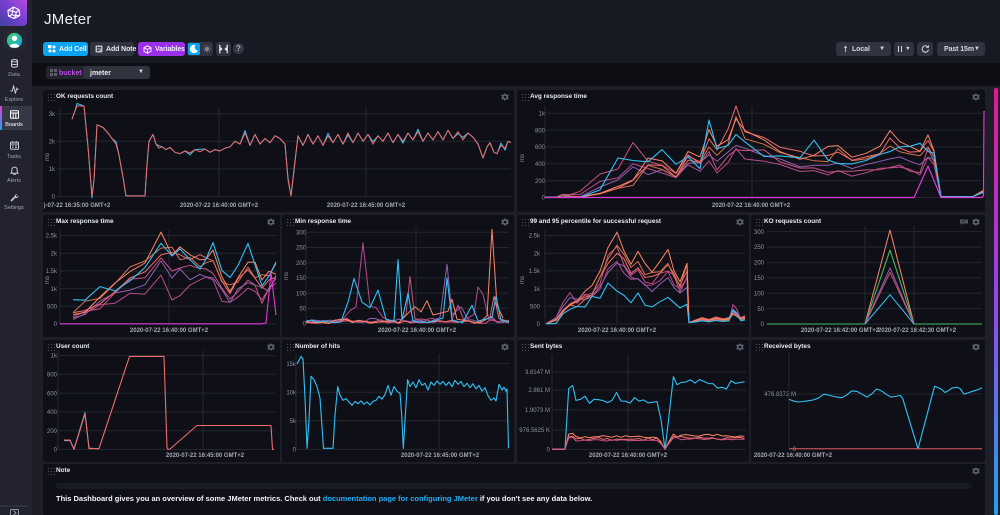 The width and height of the screenshot is (1000, 515). Describe the element at coordinates (539, 391) in the screenshot. I see `svg-text: 2.861 M` at that location.